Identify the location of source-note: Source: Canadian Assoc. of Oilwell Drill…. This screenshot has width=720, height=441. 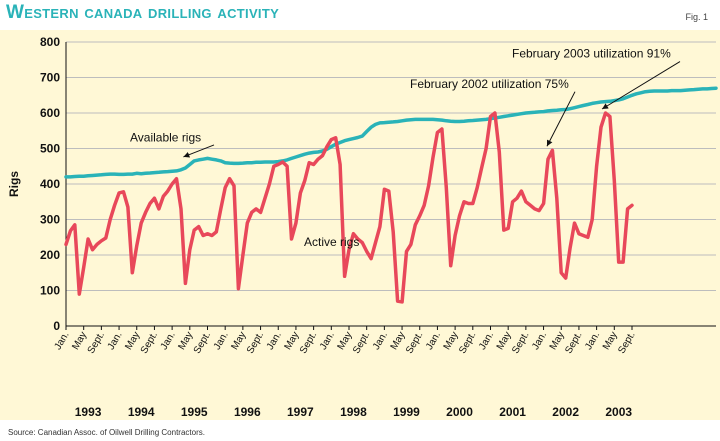
(106, 432).